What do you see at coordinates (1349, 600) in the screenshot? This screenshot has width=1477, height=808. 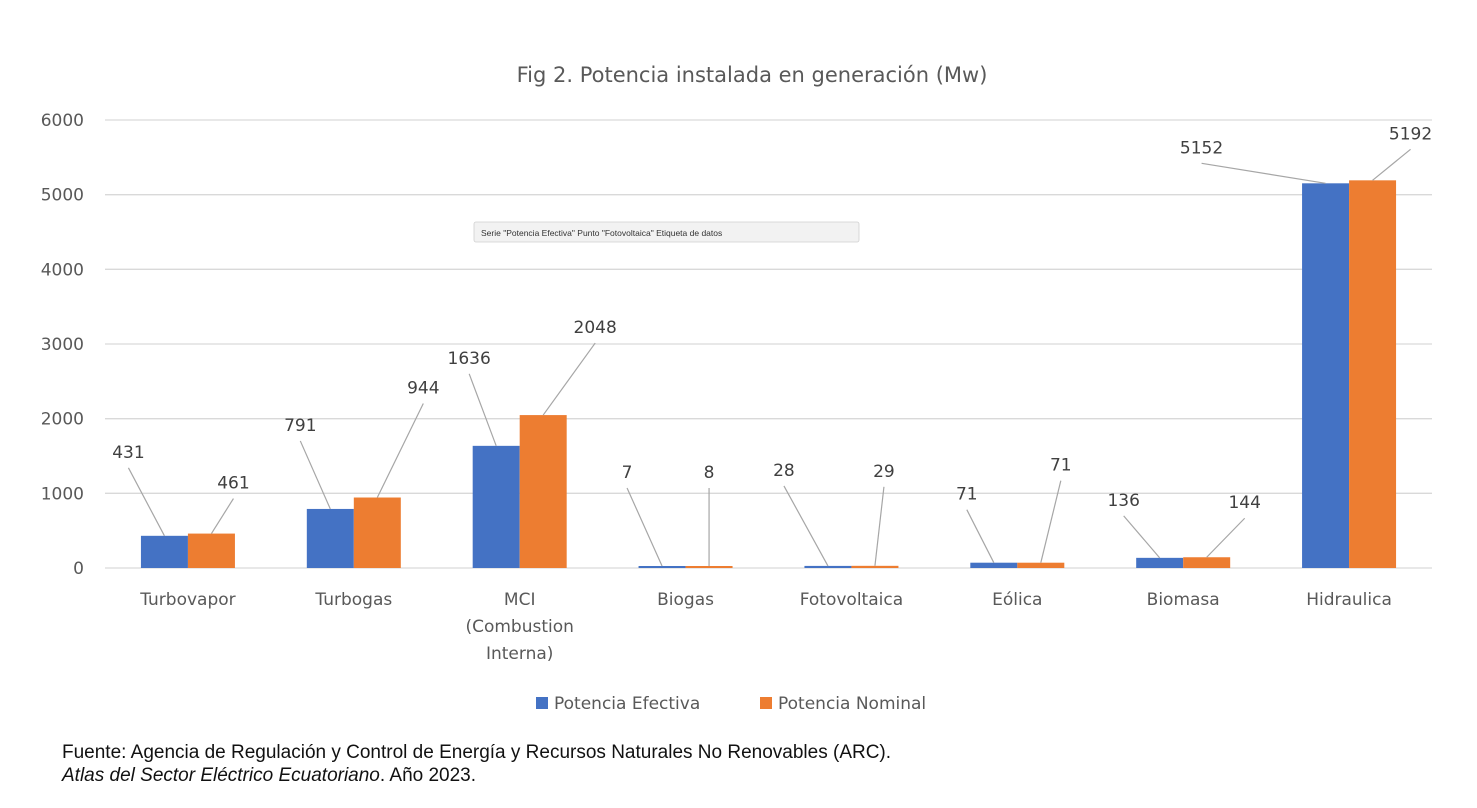 I see `x-category-label: Hidraulica` at bounding box center [1349, 600].